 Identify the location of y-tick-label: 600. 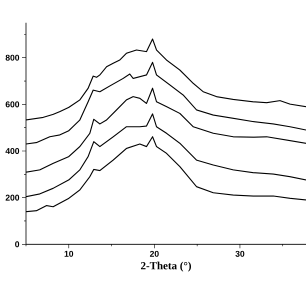
(13, 104).